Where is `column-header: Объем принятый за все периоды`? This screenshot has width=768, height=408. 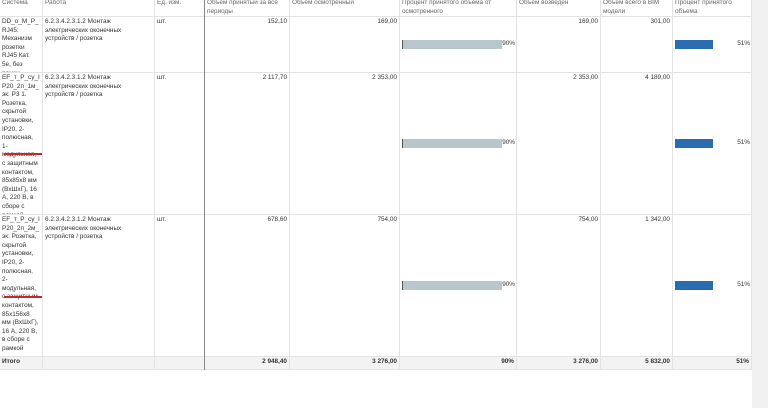 column-header: Объем принятый за все периоды is located at coordinates (247, 8).